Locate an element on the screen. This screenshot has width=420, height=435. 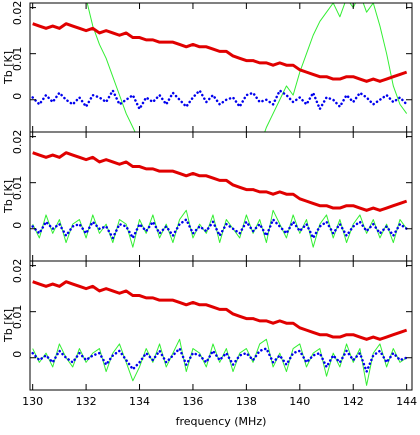
x-tick-label: 144 is located at coordinates (406, 401).